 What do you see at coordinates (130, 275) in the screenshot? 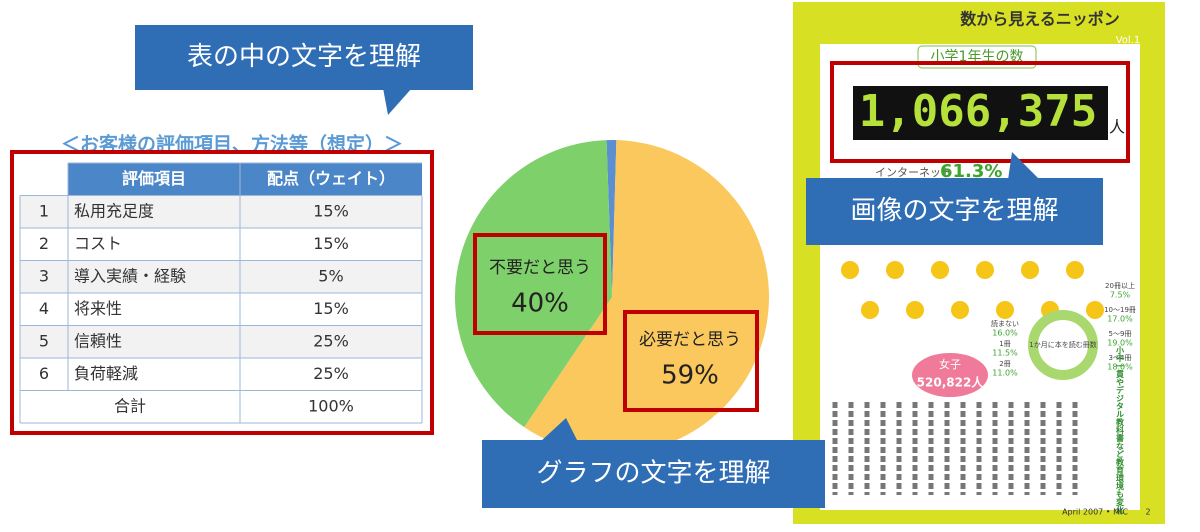
I see `row-item: 導入実績・経験` at bounding box center [130, 275].